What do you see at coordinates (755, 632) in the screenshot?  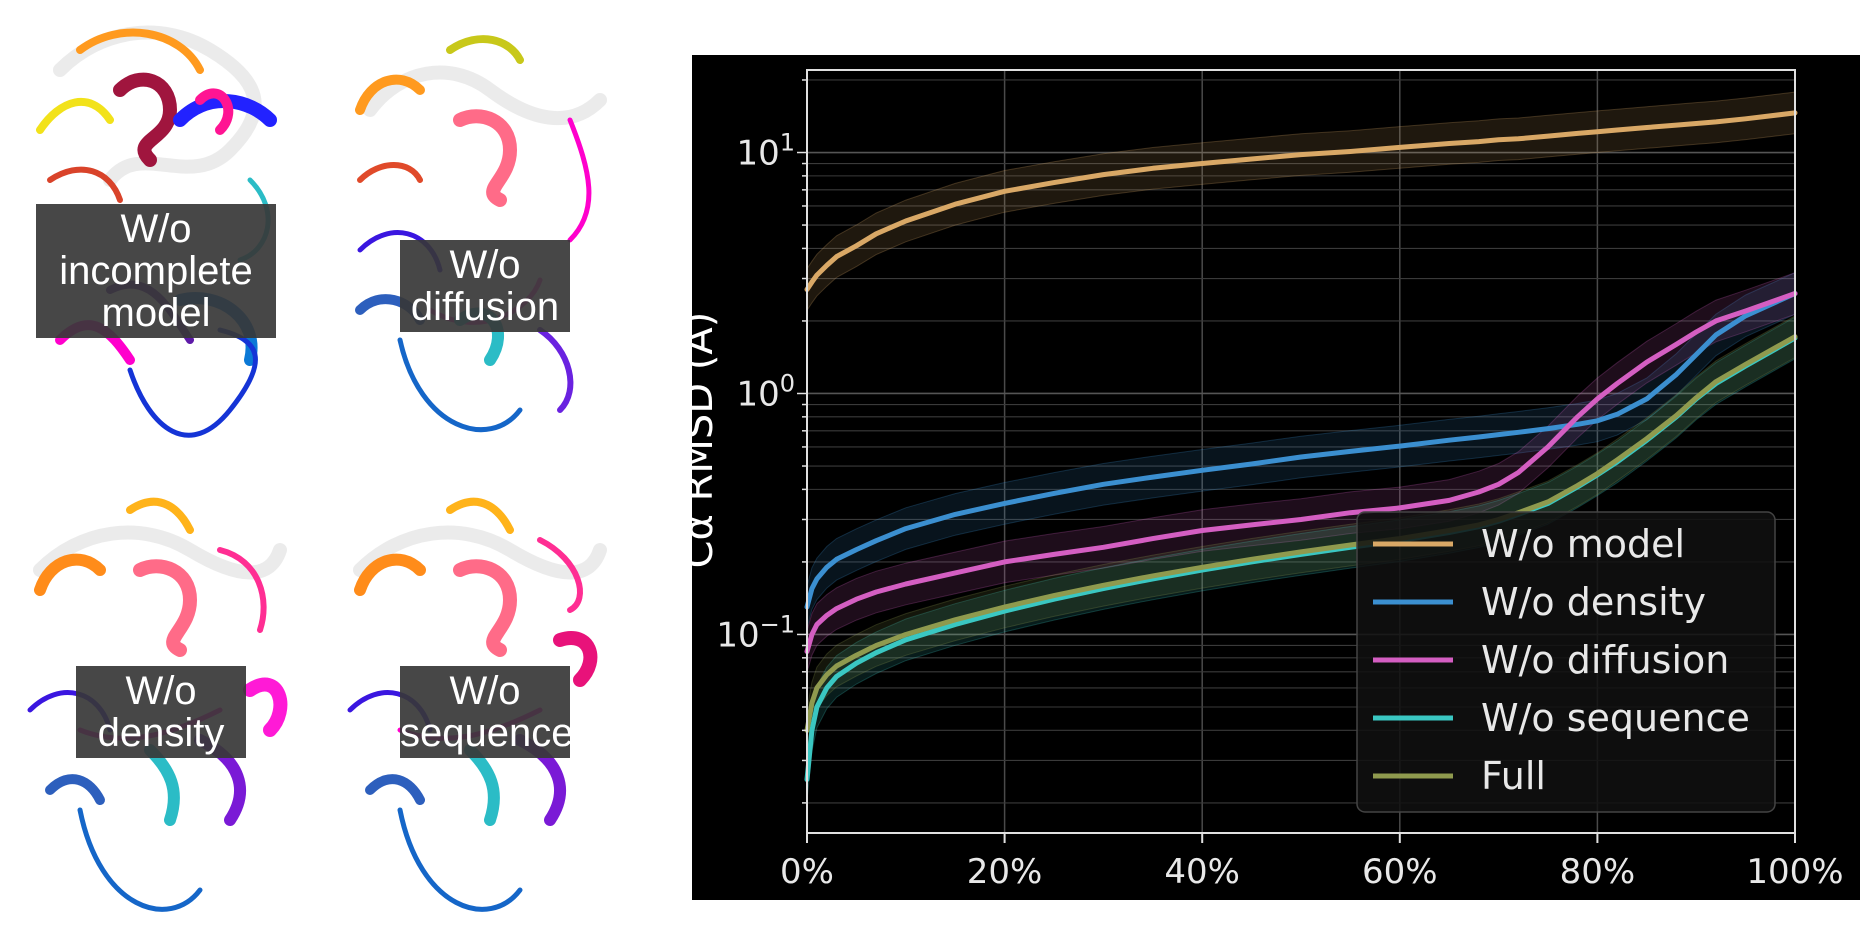 I see `y-tick-label: 10⁻¹` at bounding box center [755, 632].